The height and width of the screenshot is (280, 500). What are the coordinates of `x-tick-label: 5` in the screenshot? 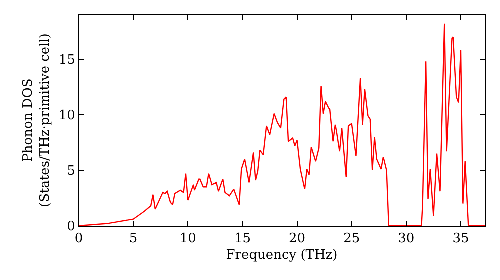 It's located at (133, 239).